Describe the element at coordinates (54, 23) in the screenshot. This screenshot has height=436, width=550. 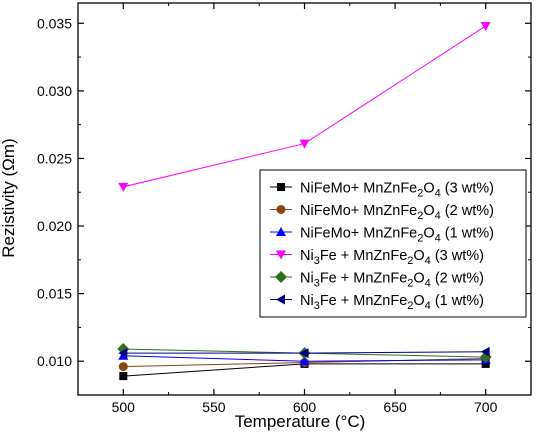
I see `y-tick-label: 0.035` at that location.